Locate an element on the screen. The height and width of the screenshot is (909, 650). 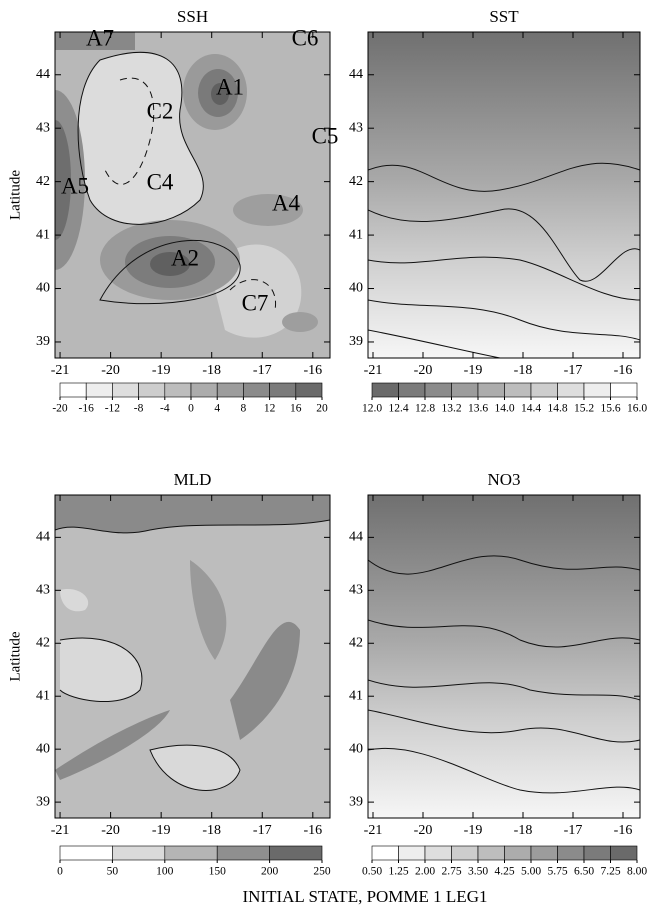
annotation: C5 is located at coordinates (325, 135).